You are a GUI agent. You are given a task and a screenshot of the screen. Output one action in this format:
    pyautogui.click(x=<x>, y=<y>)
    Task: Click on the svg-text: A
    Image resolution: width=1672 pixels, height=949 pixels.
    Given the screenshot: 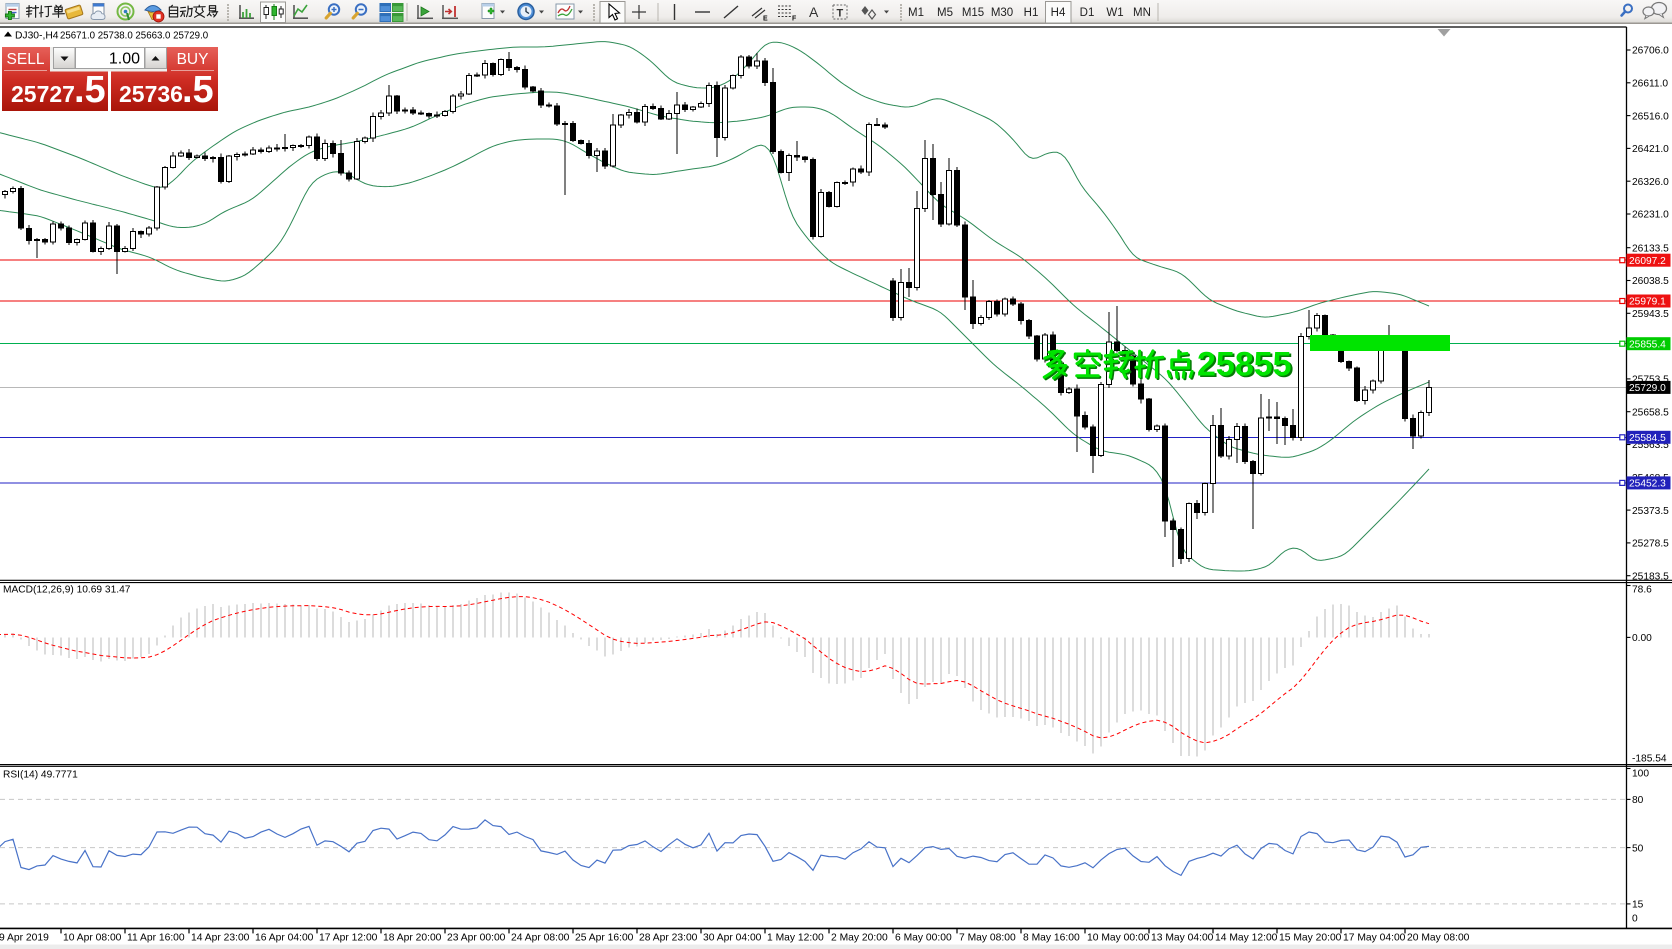 What is the action you would take?
    pyautogui.click(x=814, y=12)
    